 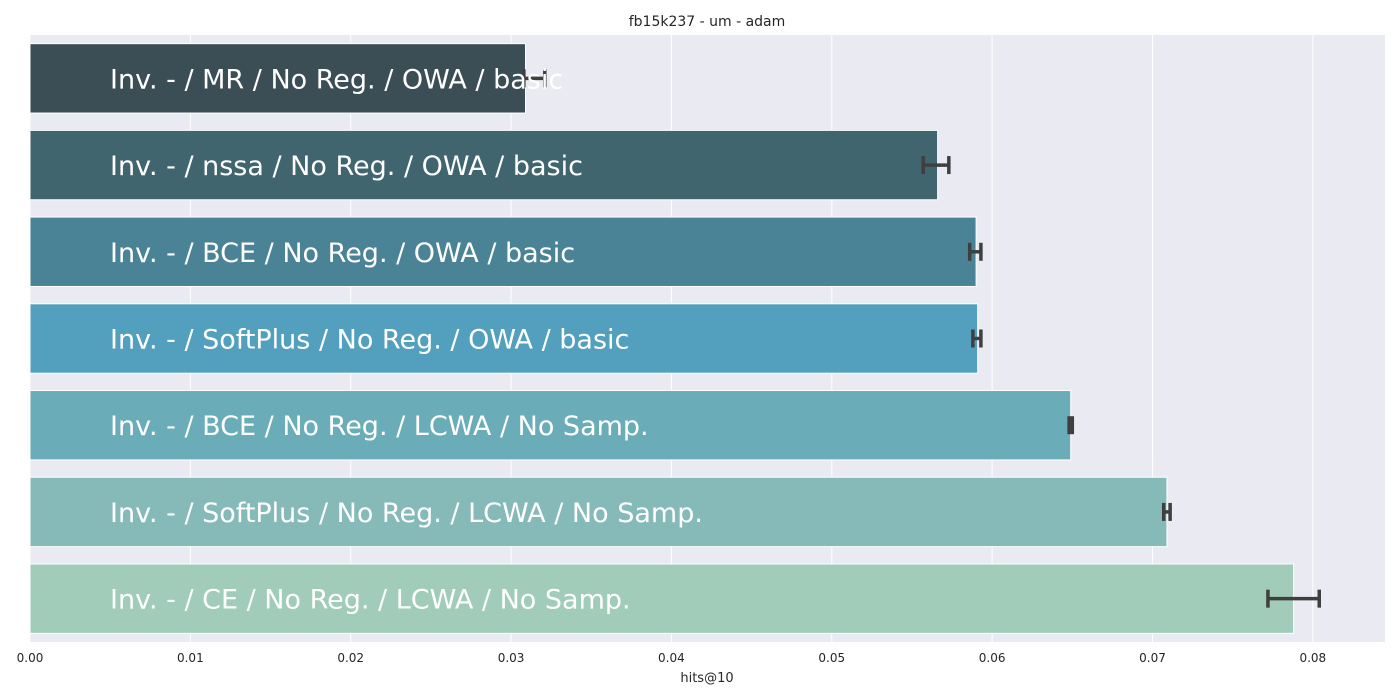 I want to click on bar-category-label: Inv. - / BCE / No Reg. / LCWA / No Samp., so click(x=379, y=426).